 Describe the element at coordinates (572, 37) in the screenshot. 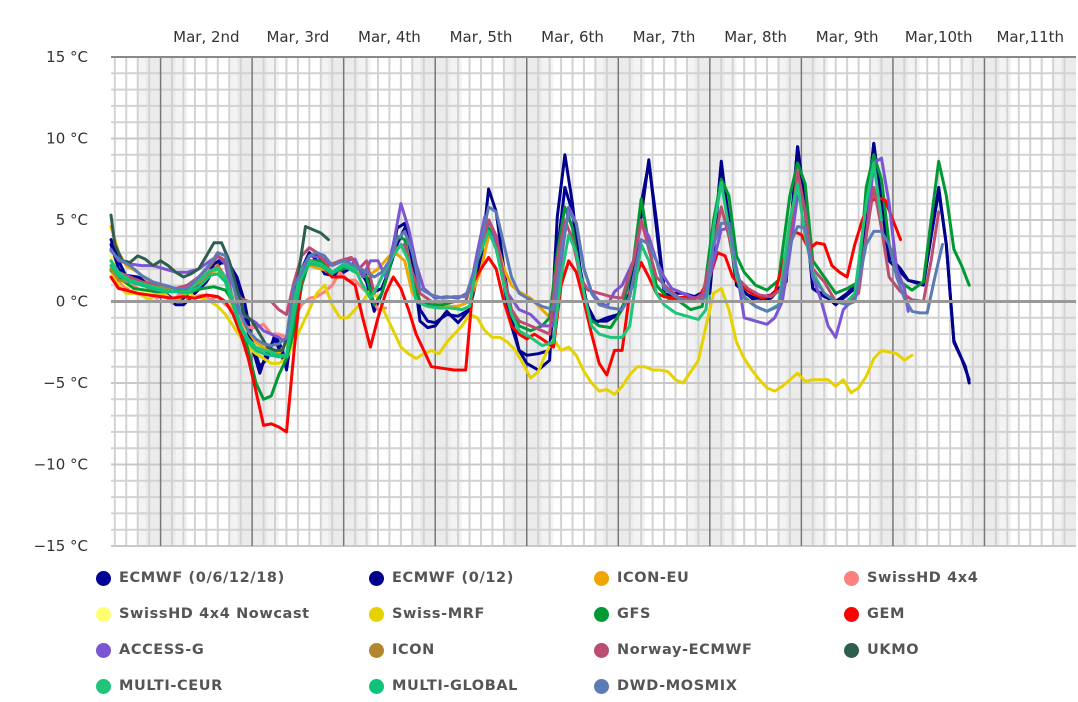

I see `x-day-label: Mar, 6th` at that location.